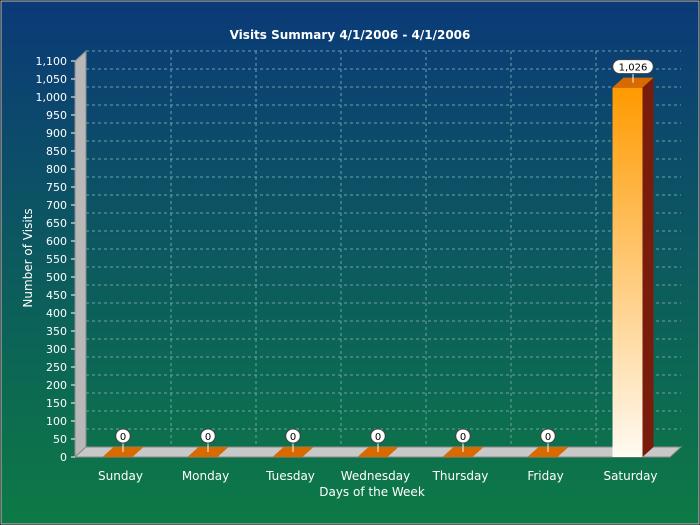 The width and height of the screenshot is (700, 525). Describe the element at coordinates (56, 205) in the screenshot. I see `y-tick-label: 700` at that location.